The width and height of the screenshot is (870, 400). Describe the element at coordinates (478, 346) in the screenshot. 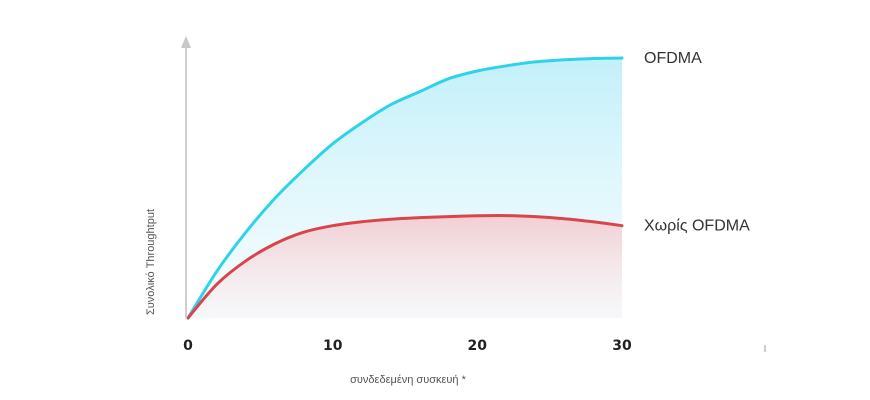

I see `x-tick-label: 20` at that location.